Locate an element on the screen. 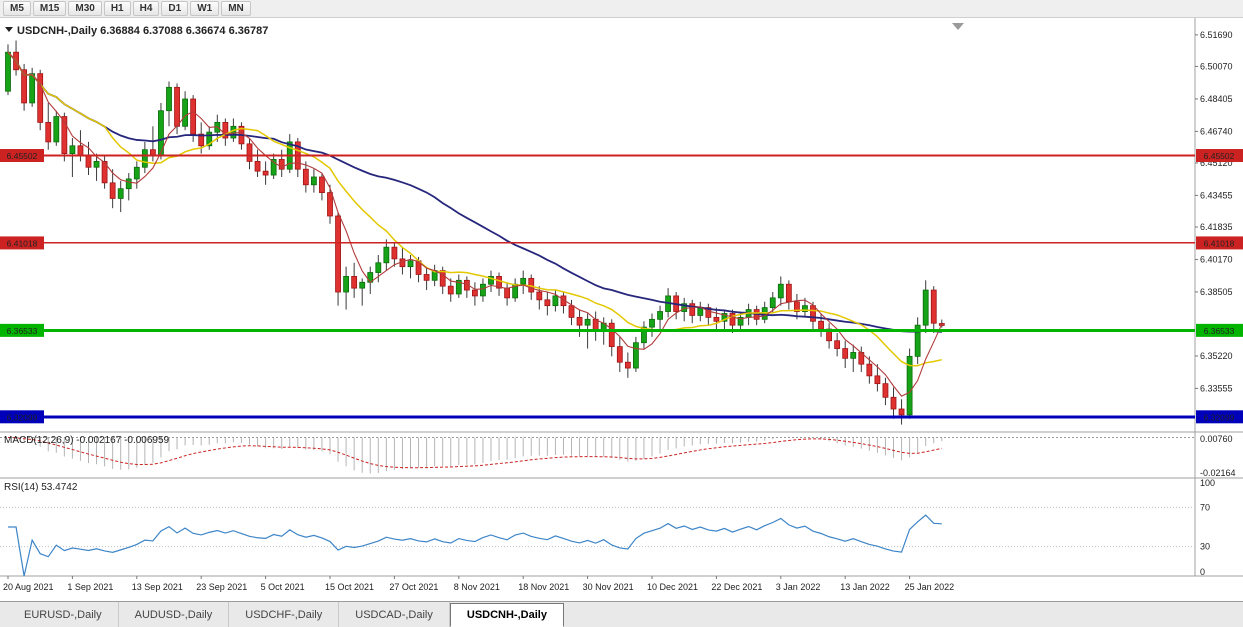 The height and width of the screenshot is (627, 1243). level-badge-right-label: 6.41018 is located at coordinates (1219, 243).